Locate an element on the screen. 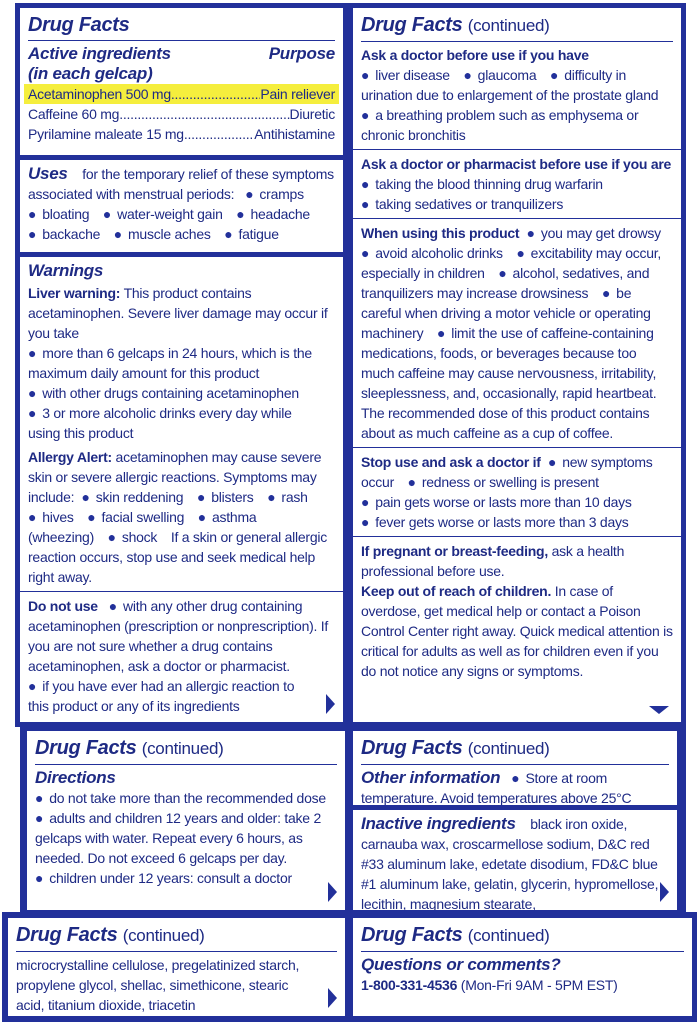  ask-pharmacist-item: taking the blood thinning drug warfarin is located at coordinates (512, 184).